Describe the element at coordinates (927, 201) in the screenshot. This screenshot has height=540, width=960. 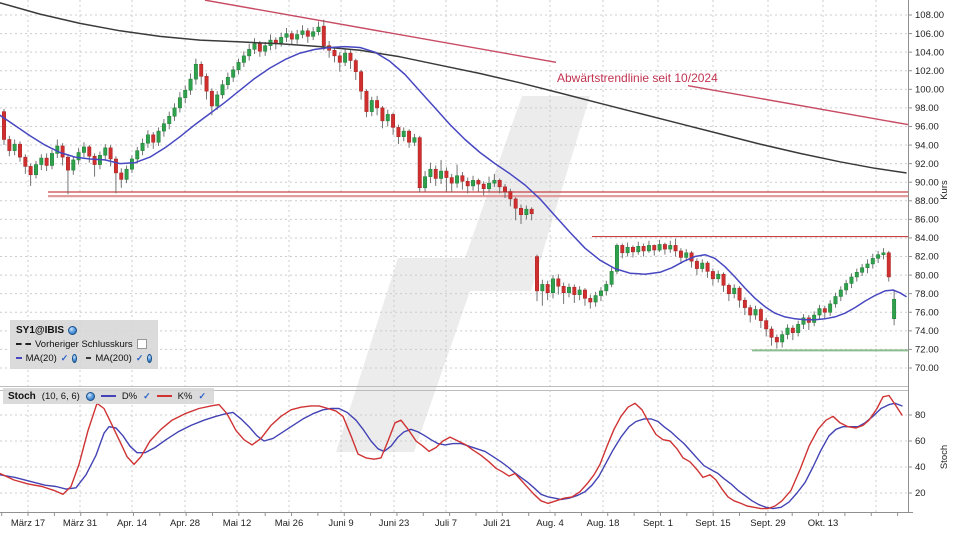
I see `price-axis-label: 88.00` at that location.